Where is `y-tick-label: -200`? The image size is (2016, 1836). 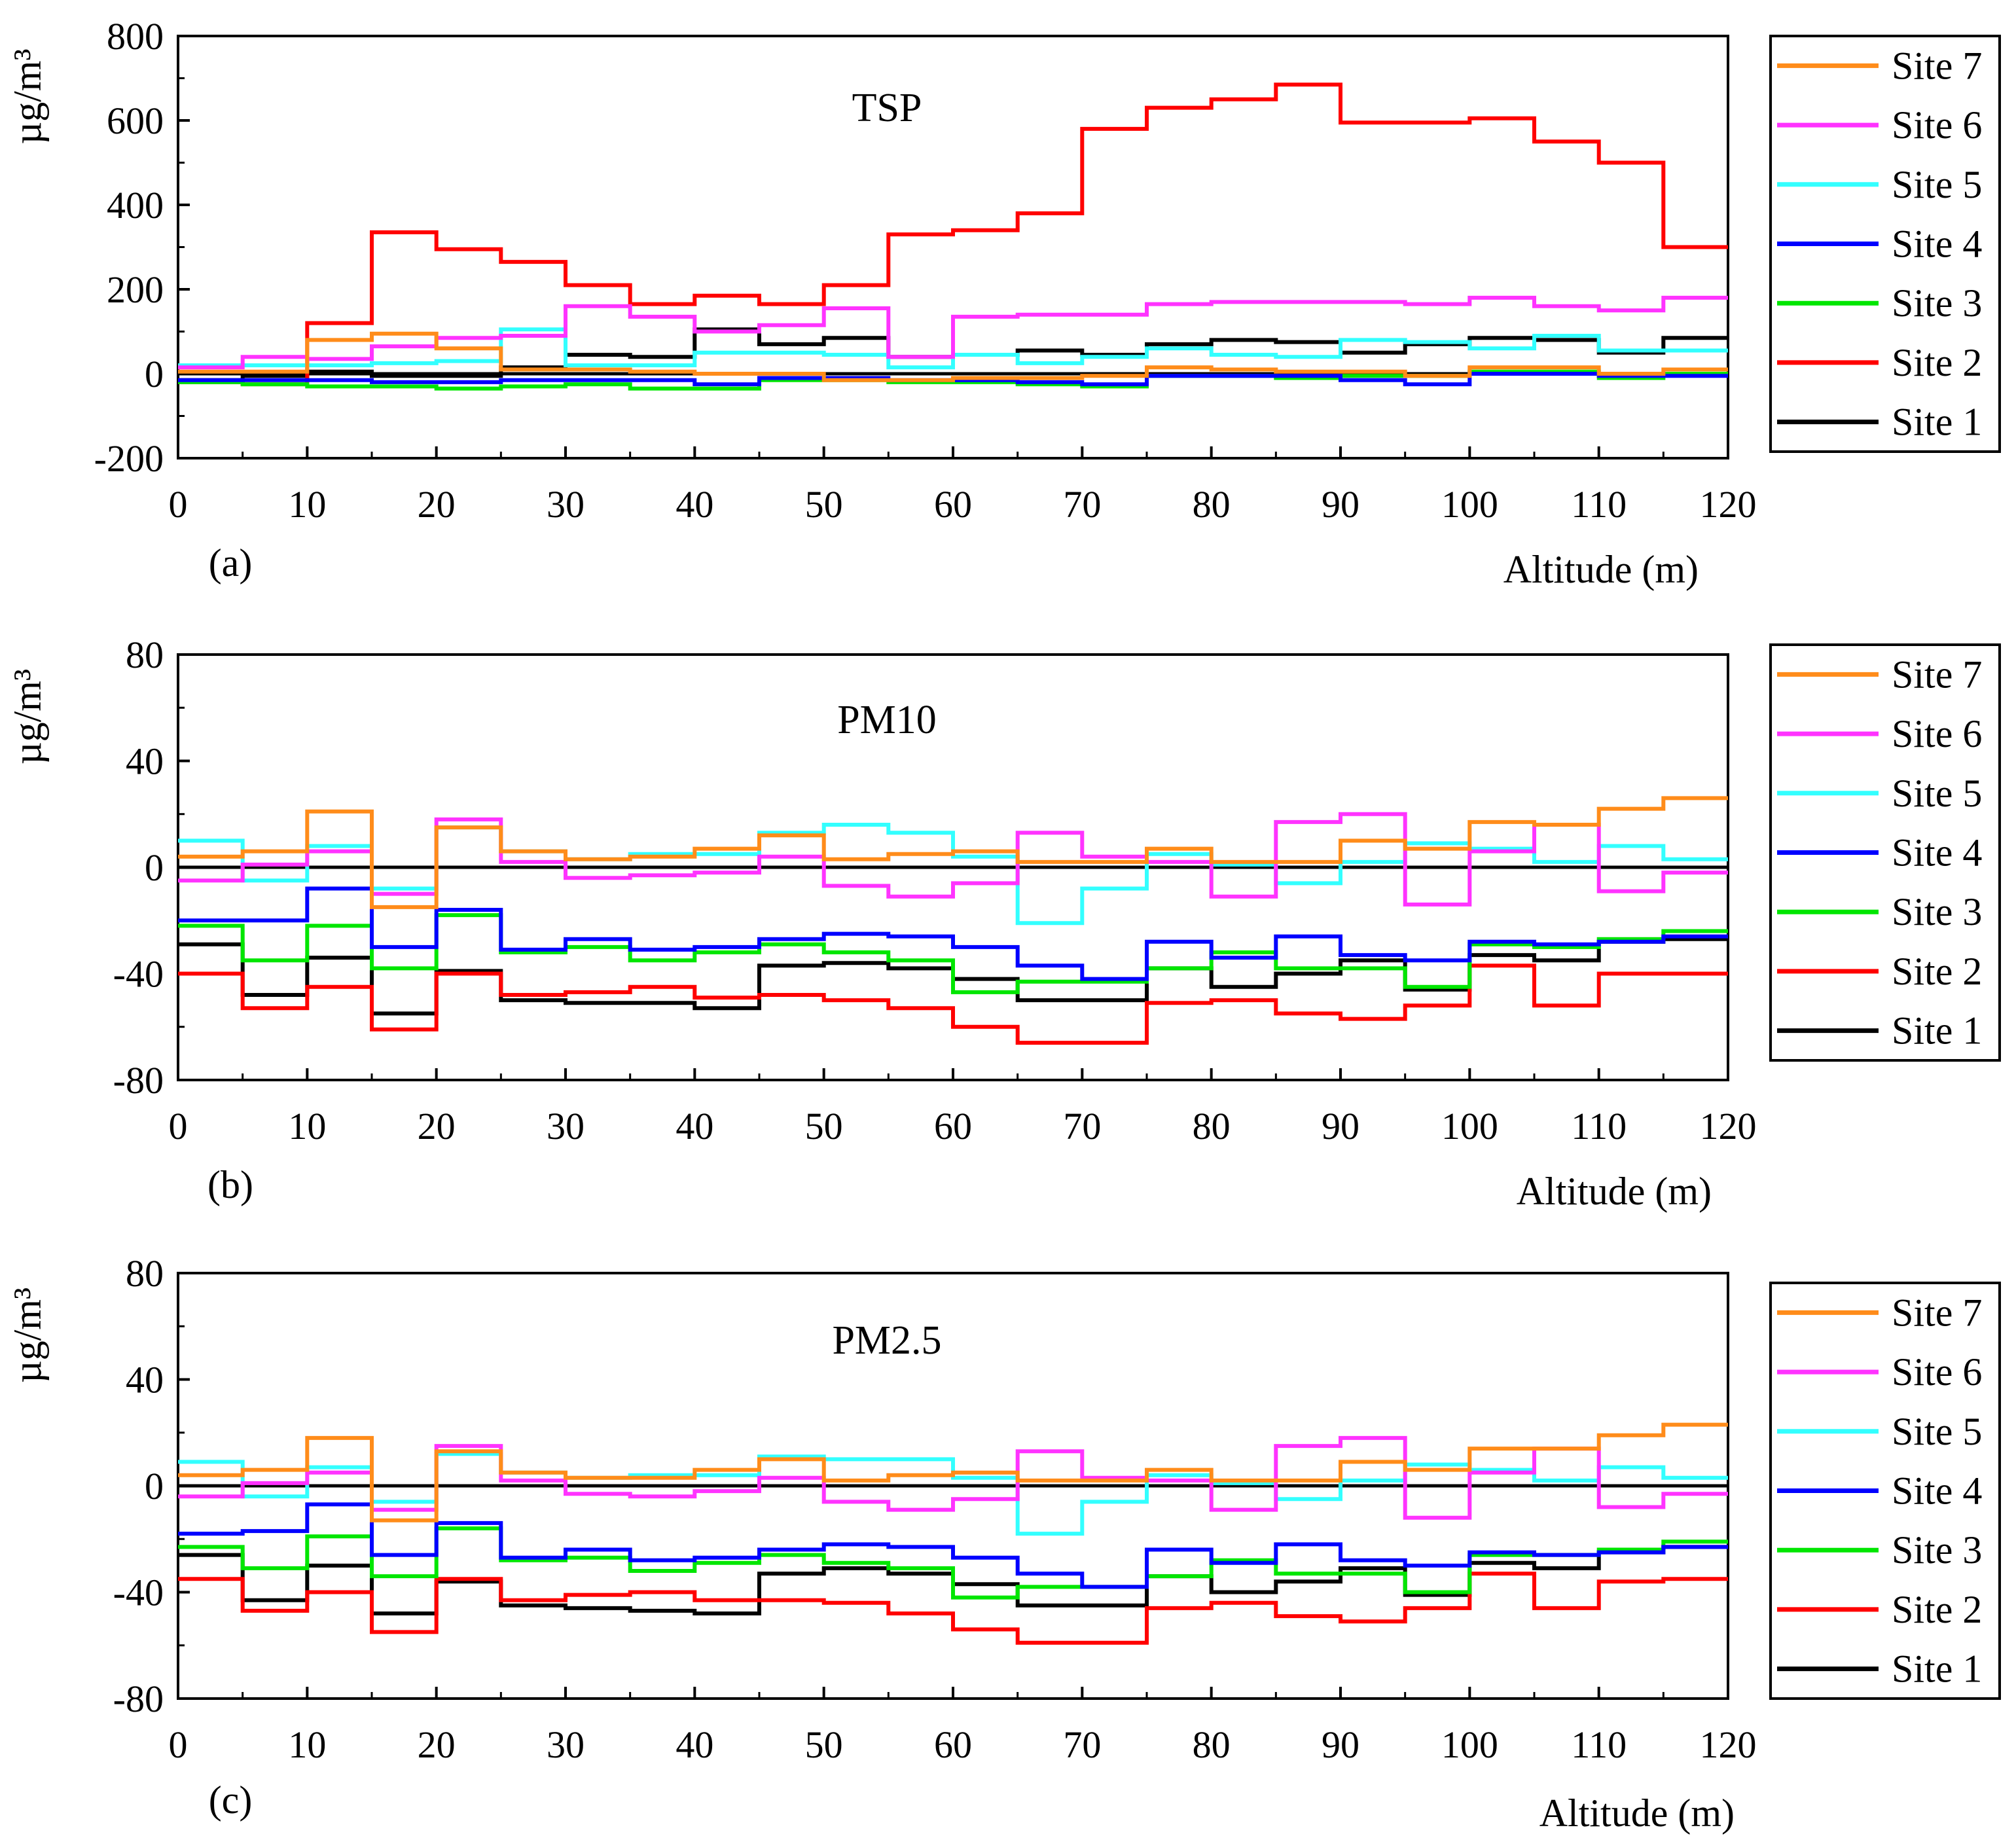
y-tick-label: -200 is located at coordinates (129, 458).